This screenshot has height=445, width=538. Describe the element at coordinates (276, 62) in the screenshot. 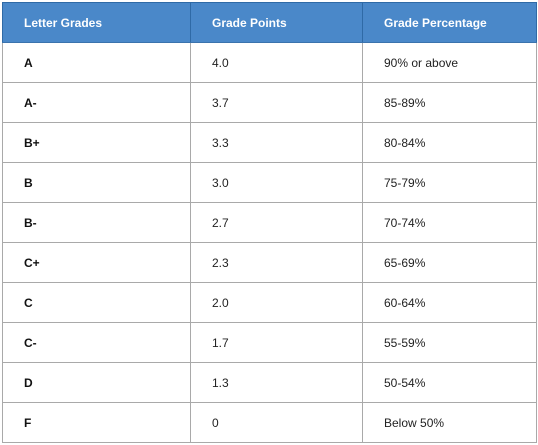

I see `grade-points-cell: 4.0` at that location.